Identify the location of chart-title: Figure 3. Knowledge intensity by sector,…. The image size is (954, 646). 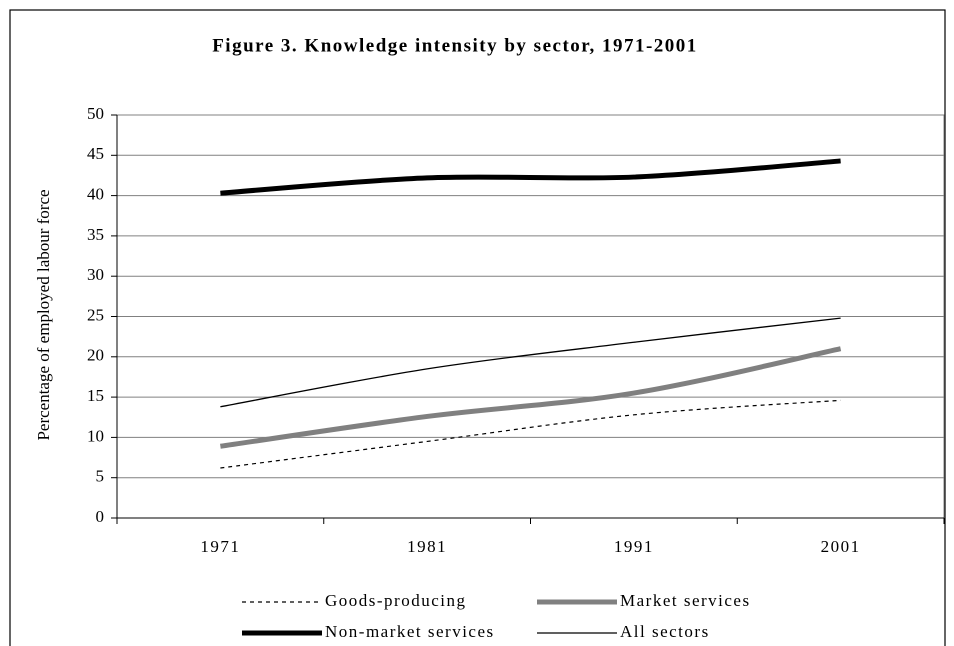
(455, 45).